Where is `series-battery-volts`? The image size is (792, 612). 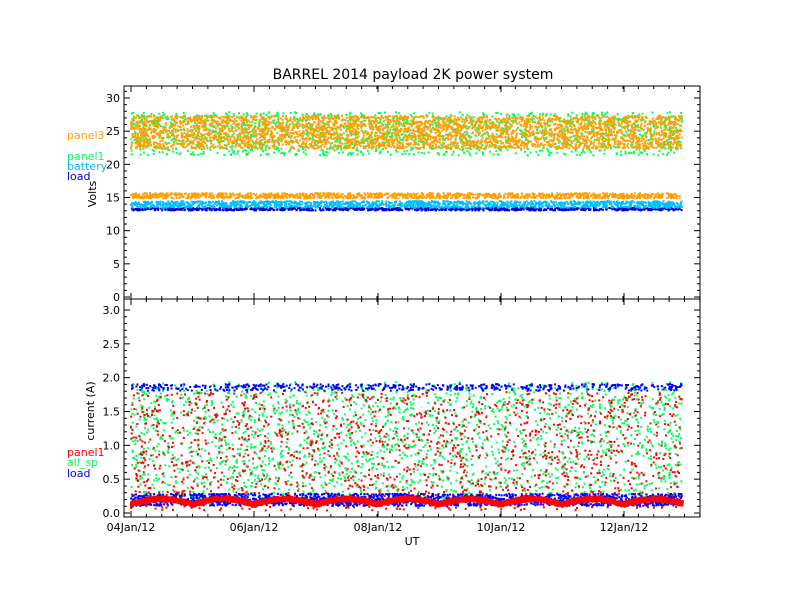
series-battery-volts is located at coordinates (406, 204).